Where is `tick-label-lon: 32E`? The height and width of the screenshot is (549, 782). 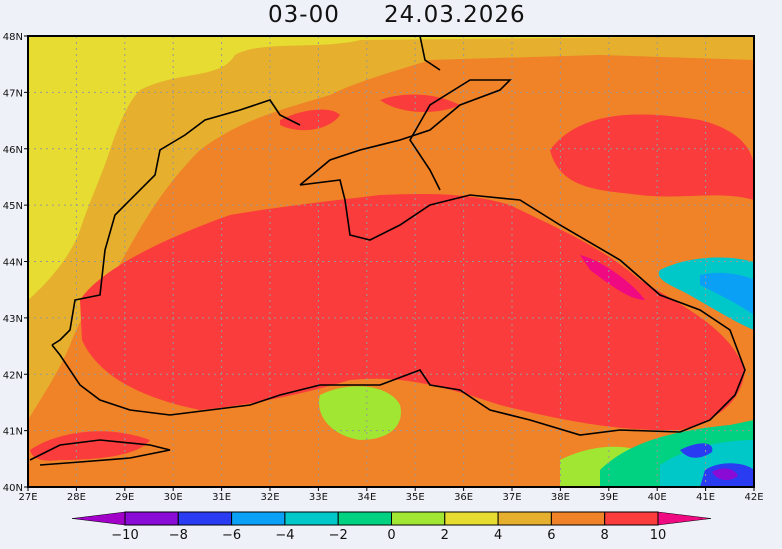 tick-label-lon: 32E is located at coordinates (269, 497).